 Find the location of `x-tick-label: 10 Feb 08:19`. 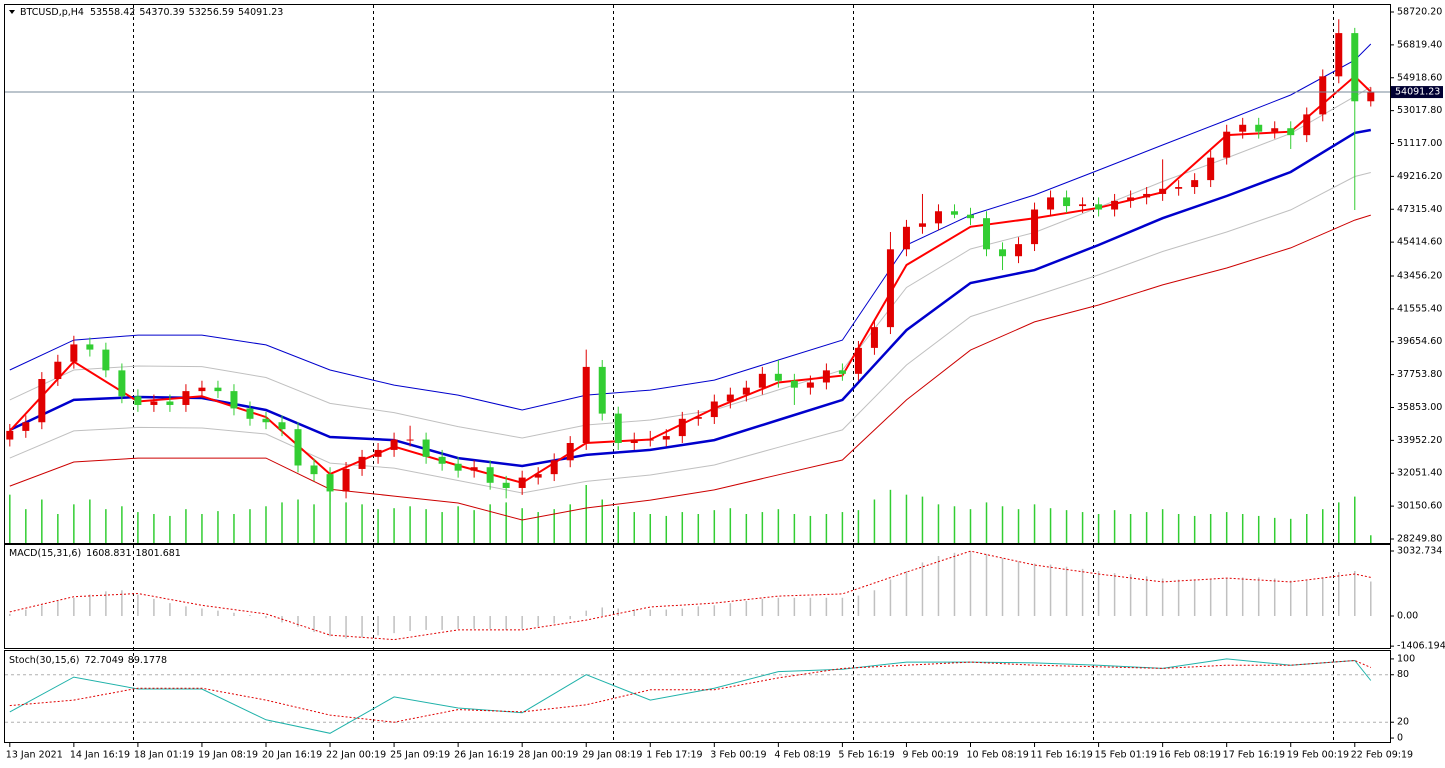

x-tick-label: 10 Feb 08:19 is located at coordinates (997, 755).